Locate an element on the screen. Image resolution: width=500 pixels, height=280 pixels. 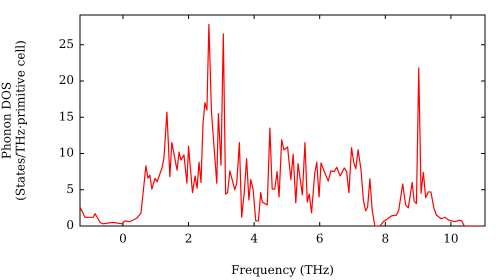
y-tick-label: 10 is located at coordinates (66, 153).